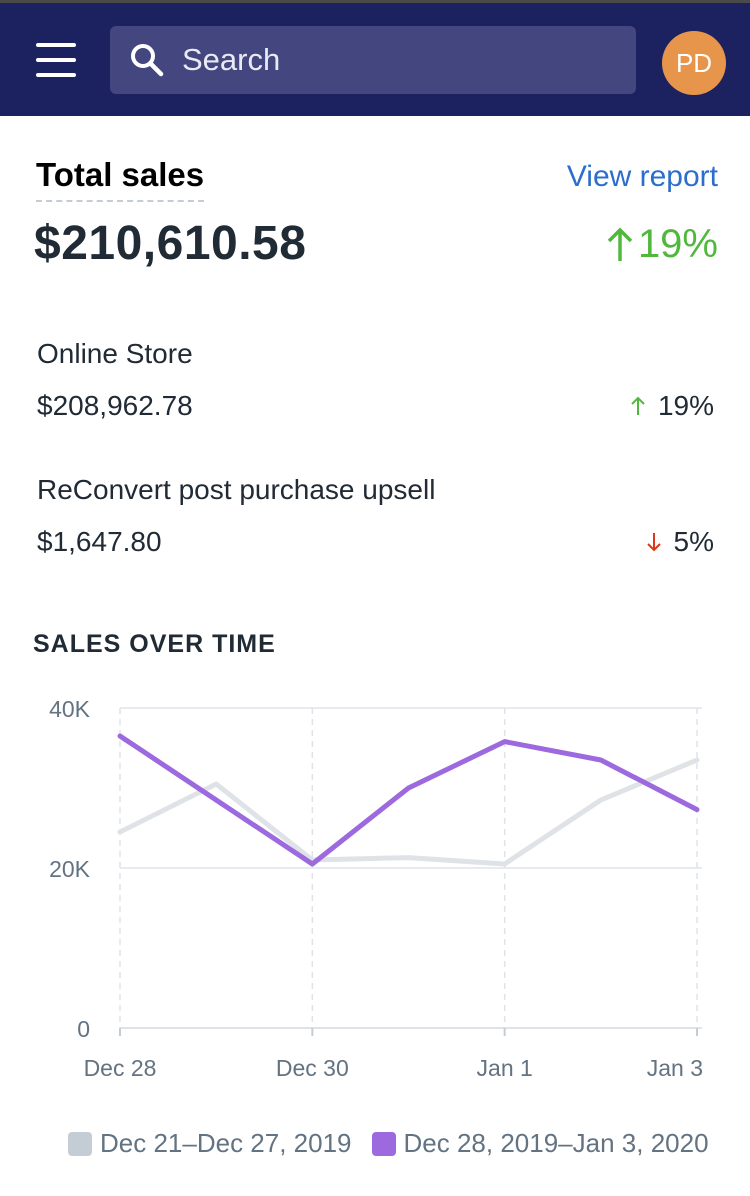 Image resolution: width=750 pixels, height=1196 pixels. What do you see at coordinates (693, 541) in the screenshot?
I see `breakdown-change-value: 5%` at bounding box center [693, 541].